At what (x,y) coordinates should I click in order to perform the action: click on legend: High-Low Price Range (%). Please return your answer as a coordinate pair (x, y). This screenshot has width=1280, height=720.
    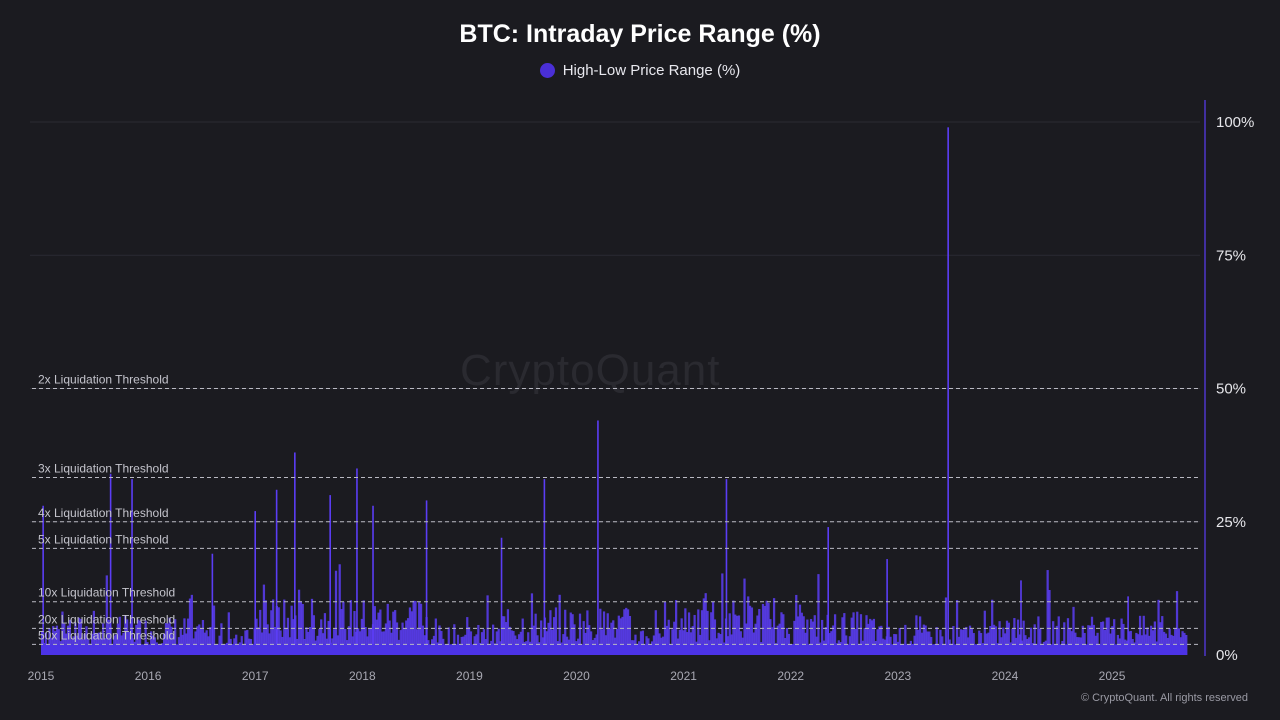
    Looking at the image, I should click on (640, 70).